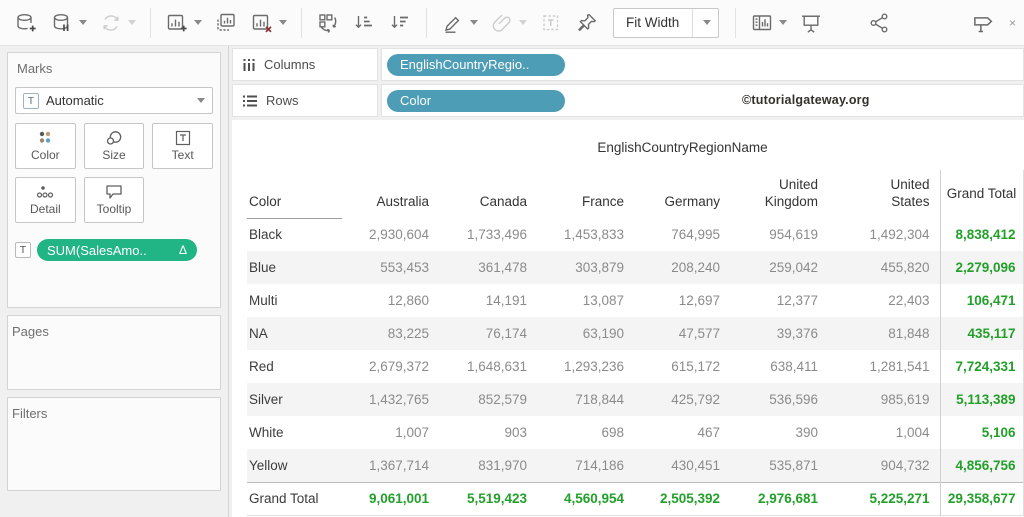 The height and width of the screenshot is (517, 1024). I want to click on share-workbook-button, so click(879, 23).